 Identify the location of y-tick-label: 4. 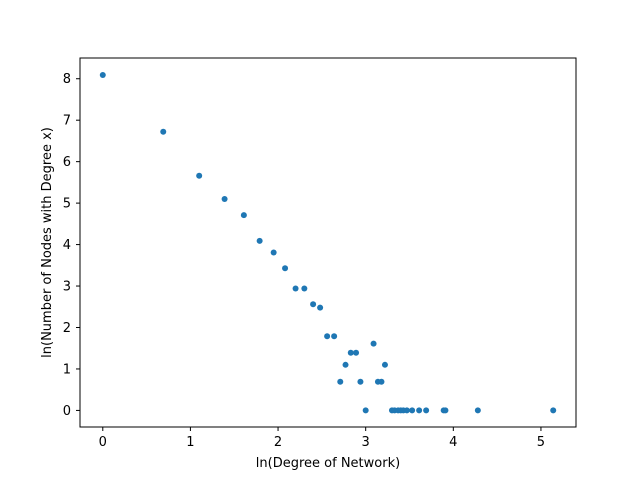
(67, 245).